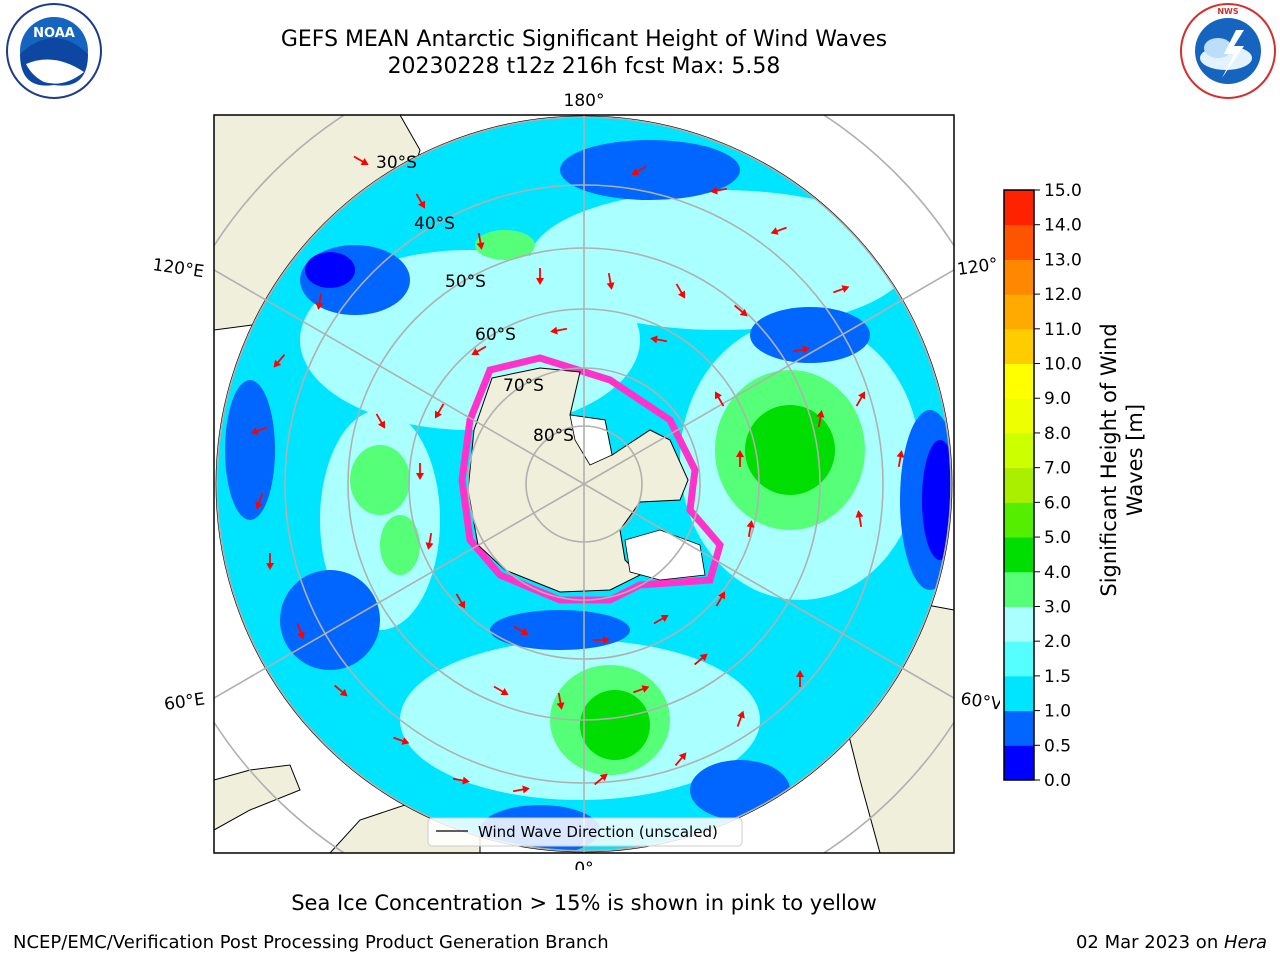 This screenshot has width=1280, height=960. I want to click on footer-machine: Hera, so click(1245, 942).